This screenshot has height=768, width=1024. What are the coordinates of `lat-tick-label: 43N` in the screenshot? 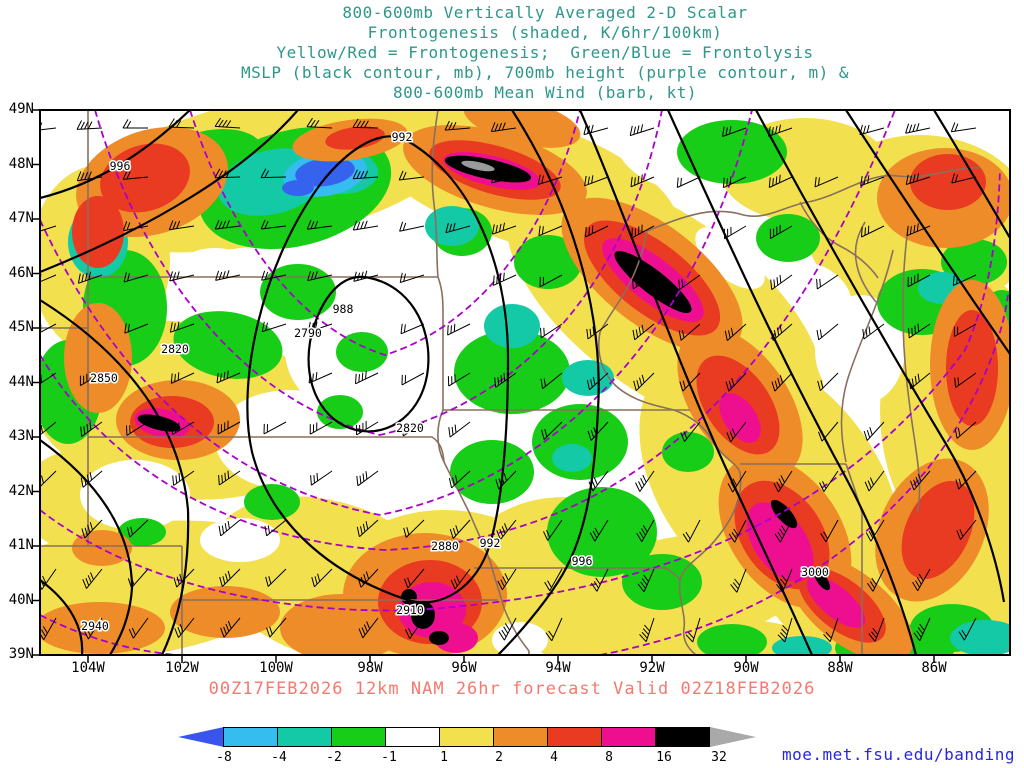 It's located at (21, 436).